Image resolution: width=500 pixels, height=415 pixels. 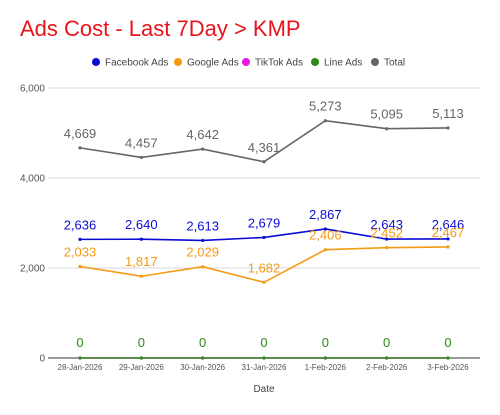 What do you see at coordinates (141, 224) in the screenshot?
I see `data-label: 2,640` at bounding box center [141, 224].